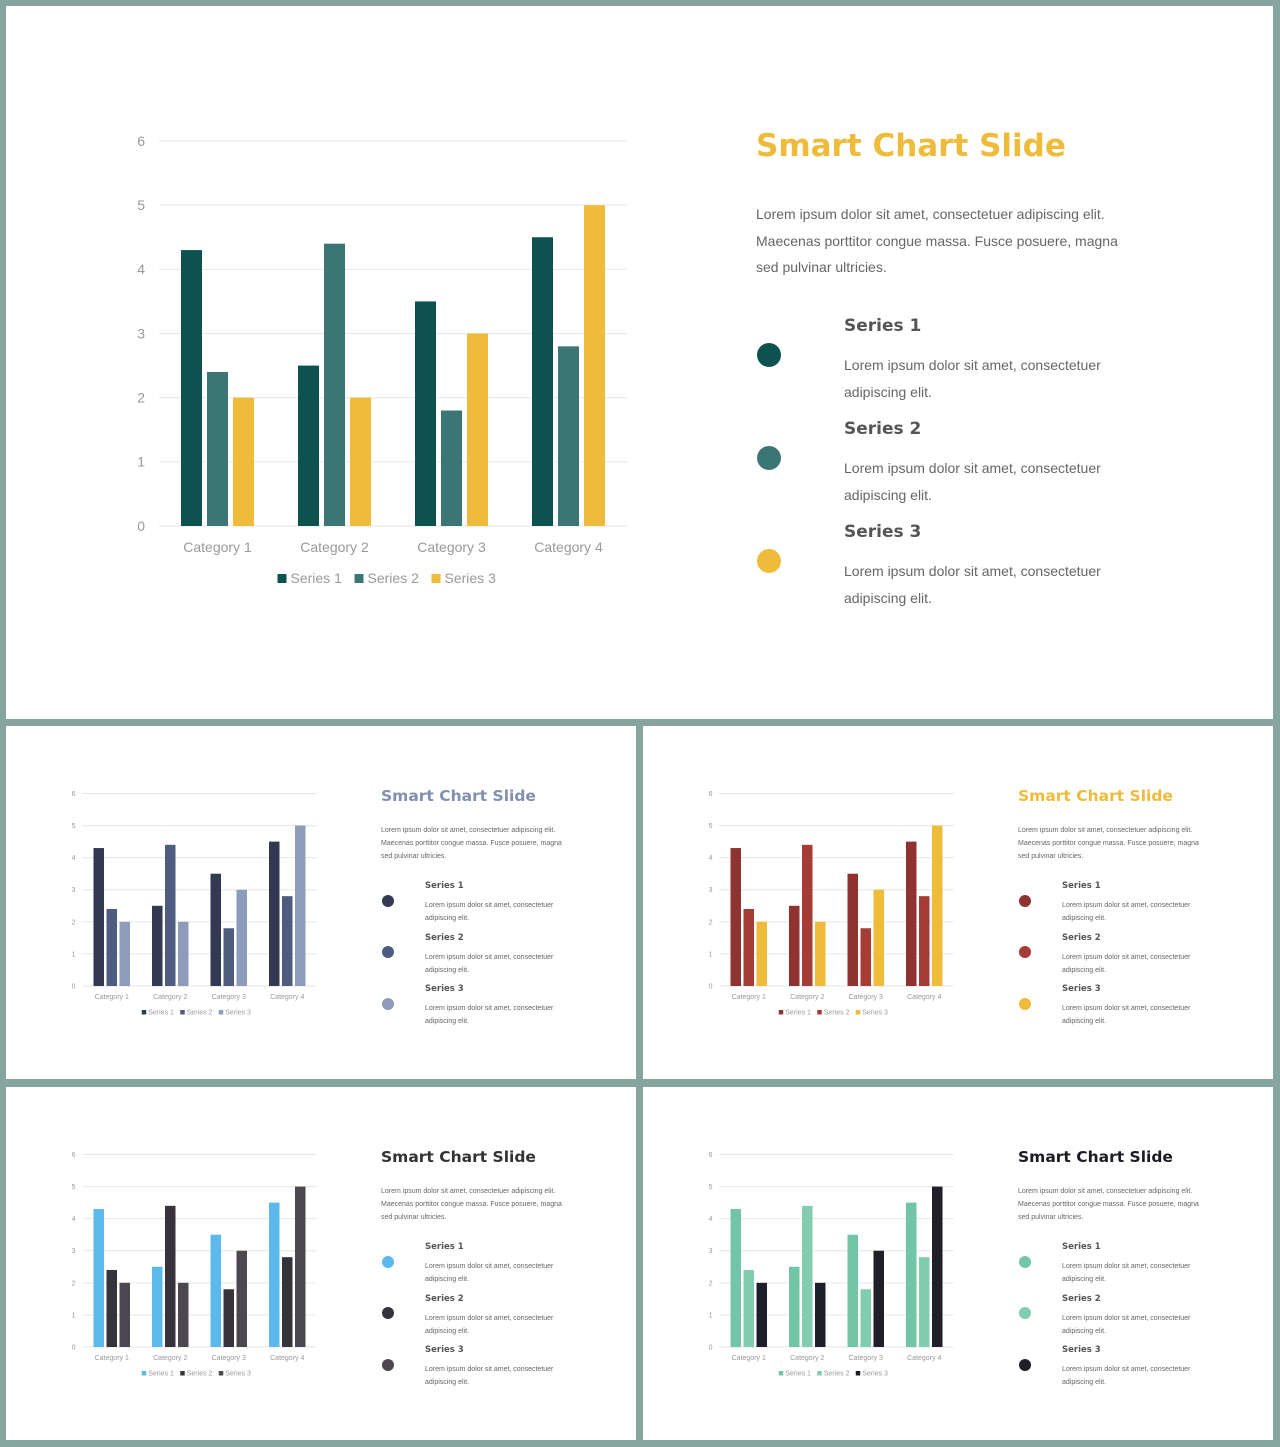 The width and height of the screenshot is (1280, 1447). What do you see at coordinates (74, 1251) in the screenshot?
I see `y-tick-label: 3` at bounding box center [74, 1251].